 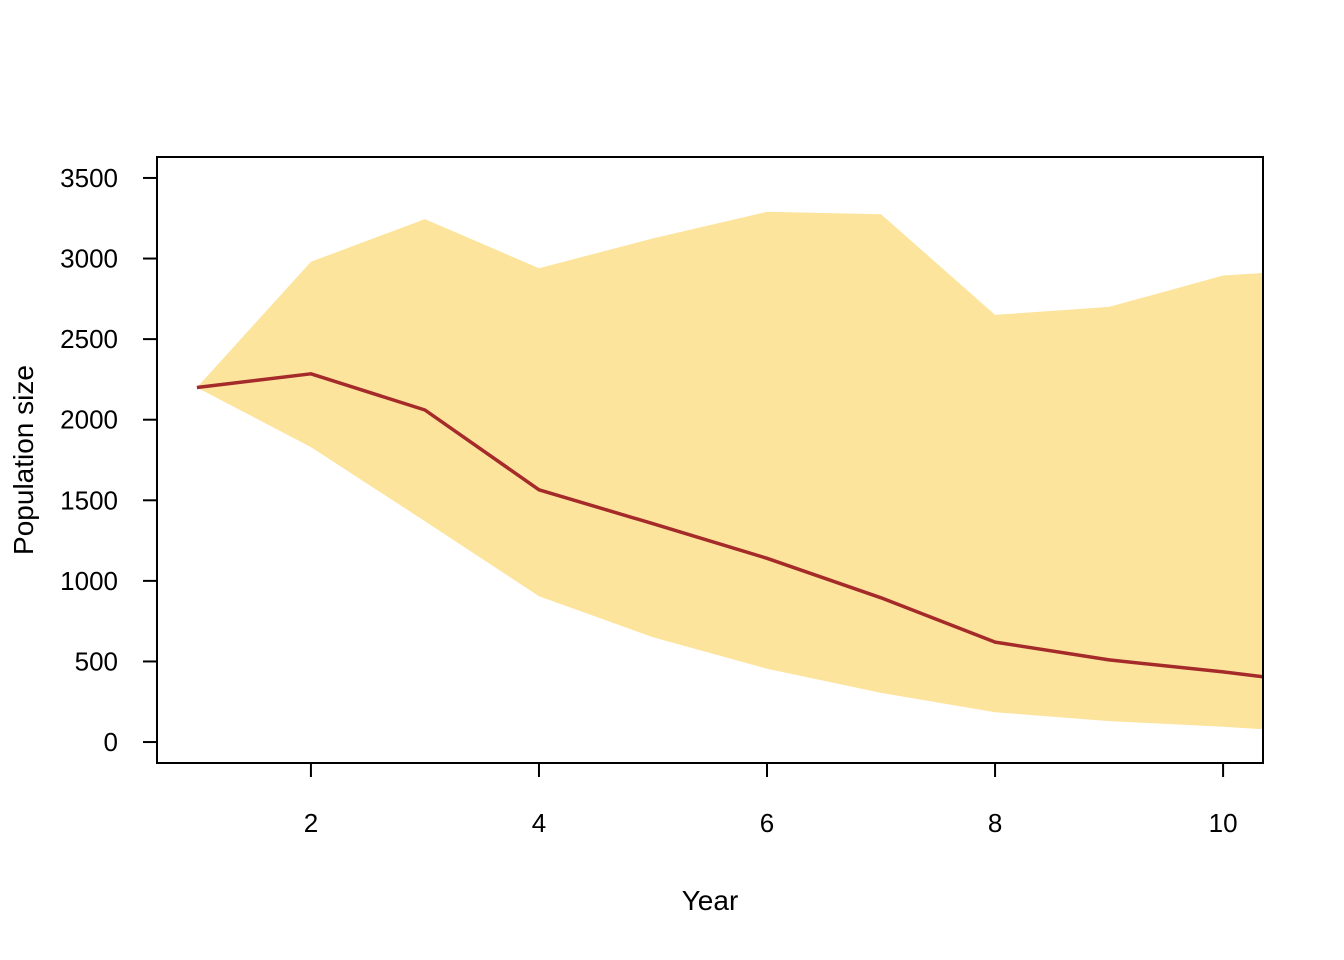 What do you see at coordinates (89, 259) in the screenshot?
I see `y-tick-label: 3000` at bounding box center [89, 259].